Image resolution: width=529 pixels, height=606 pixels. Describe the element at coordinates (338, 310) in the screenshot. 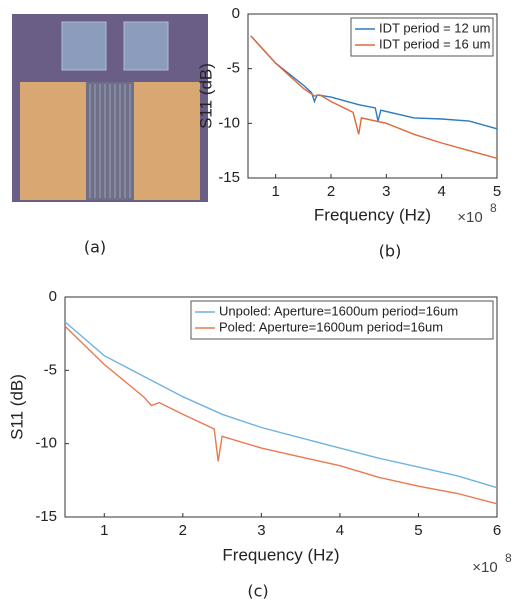

I see `legend-label: Unpoled: Aperture=1600um period=16um` at that location.